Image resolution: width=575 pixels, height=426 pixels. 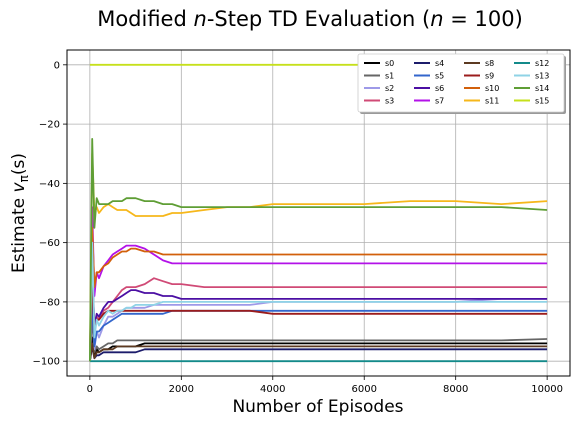 I want to click on legend-box, so click(x=461, y=83).